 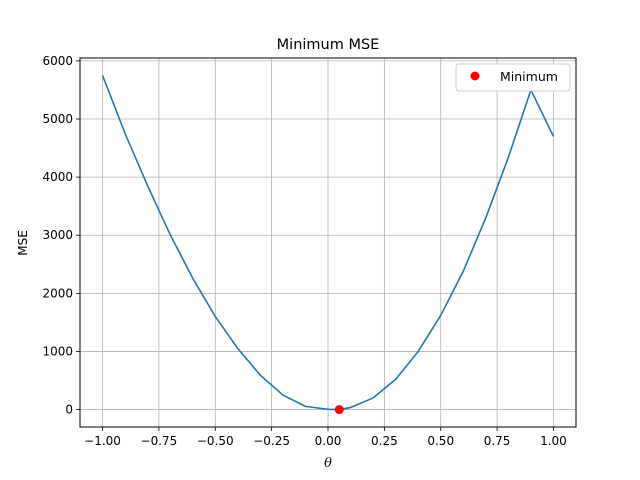 What do you see at coordinates (57, 235) in the screenshot?
I see `y-tick-label: 3000` at bounding box center [57, 235].